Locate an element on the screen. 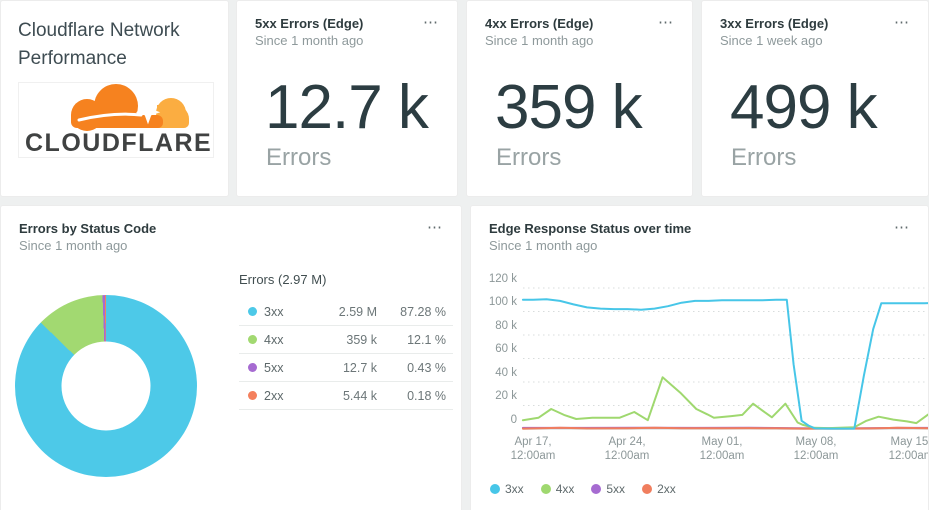 The width and height of the screenshot is (929, 510). x-tick-date: Apr 17, is located at coordinates (533, 442).